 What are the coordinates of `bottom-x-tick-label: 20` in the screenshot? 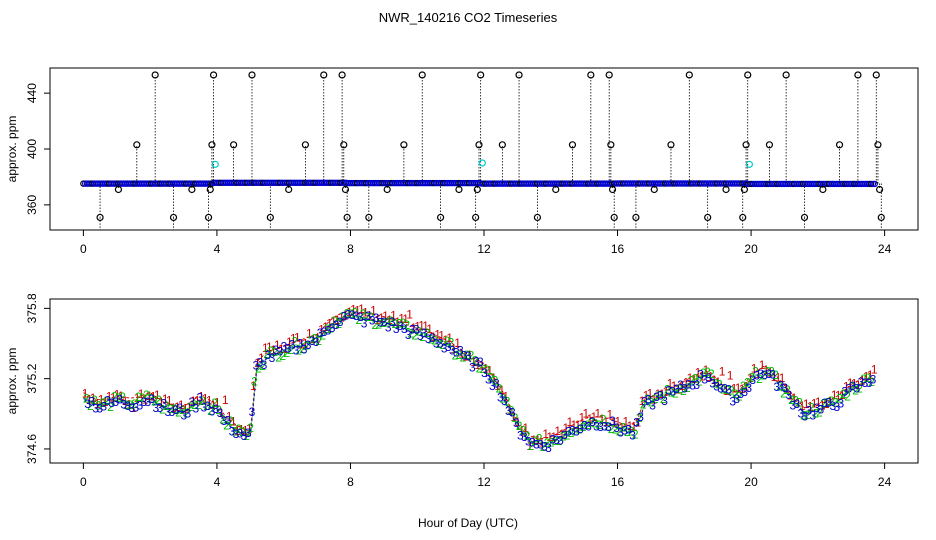 It's located at (751, 482).